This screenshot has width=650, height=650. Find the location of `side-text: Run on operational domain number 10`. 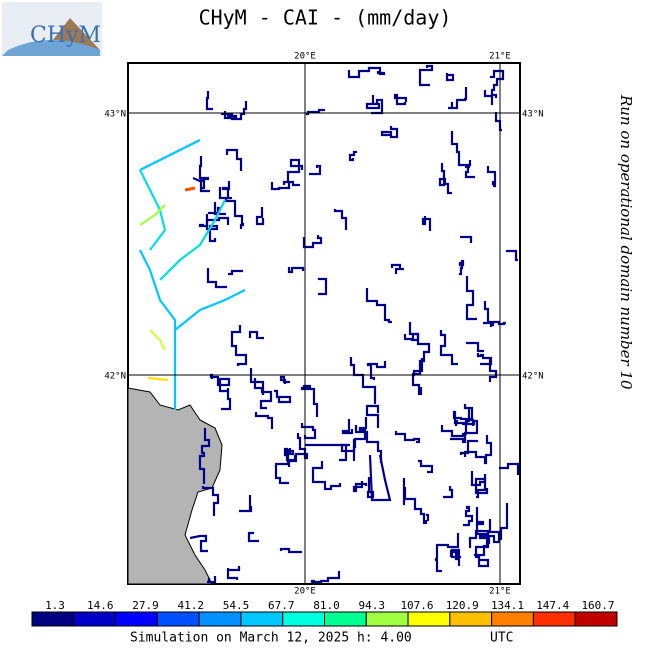

side-text: Run on operational domain number 10 is located at coordinates (626, 242).